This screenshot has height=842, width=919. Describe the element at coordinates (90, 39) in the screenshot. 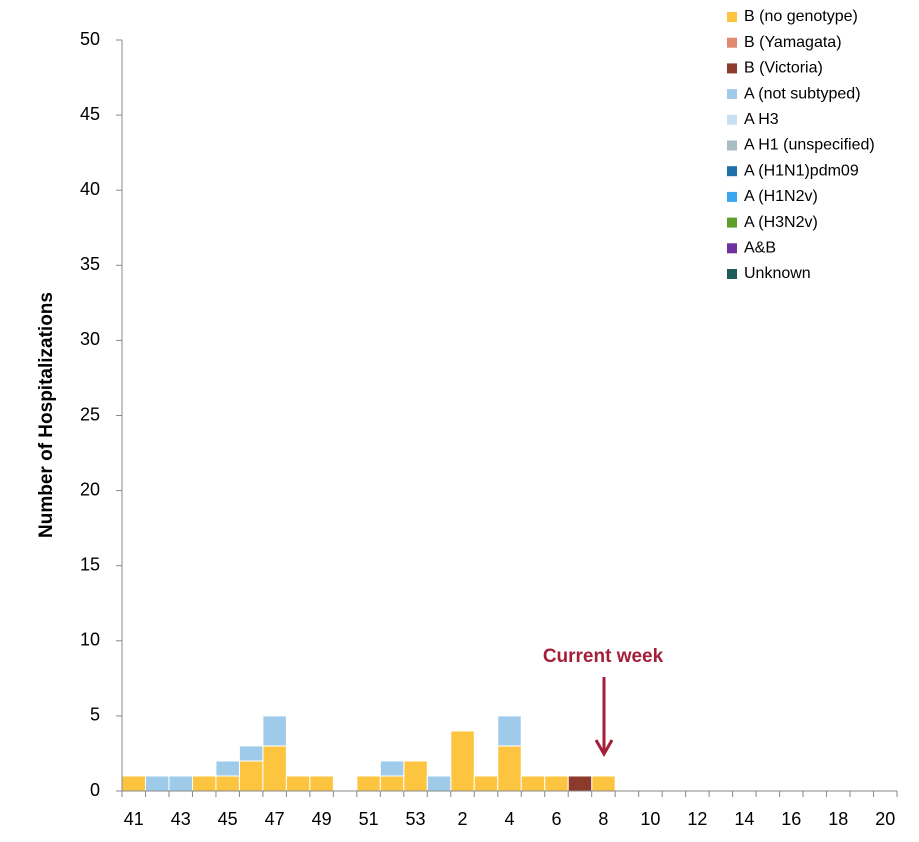

I see `y-tick-label: 50` at that location.